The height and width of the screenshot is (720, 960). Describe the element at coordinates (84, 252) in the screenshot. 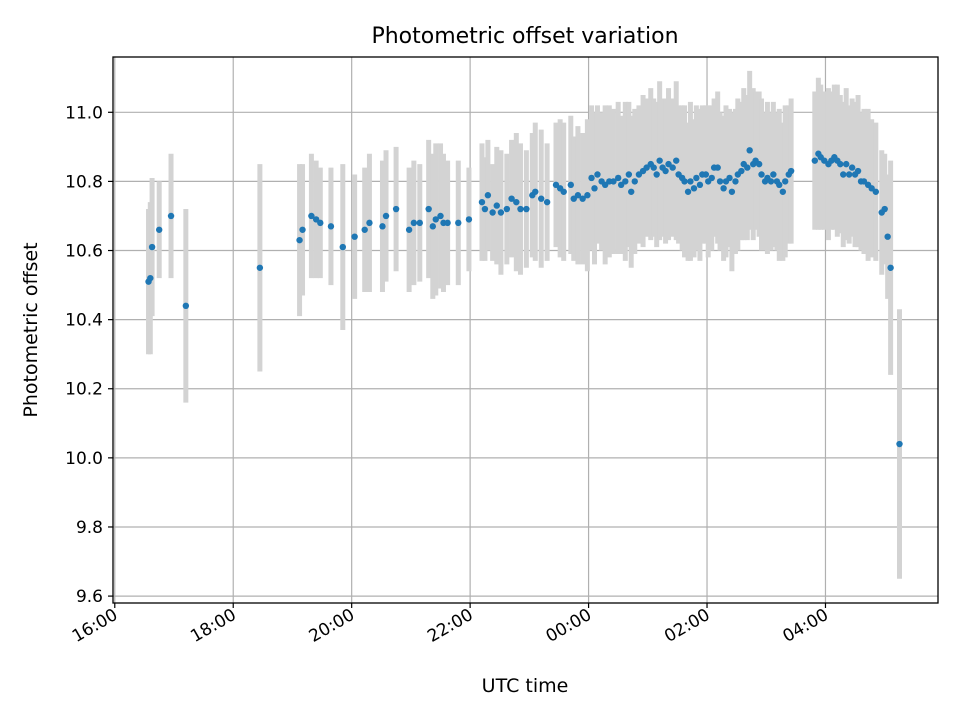

I see `y-tick-label: 10.6` at that location.